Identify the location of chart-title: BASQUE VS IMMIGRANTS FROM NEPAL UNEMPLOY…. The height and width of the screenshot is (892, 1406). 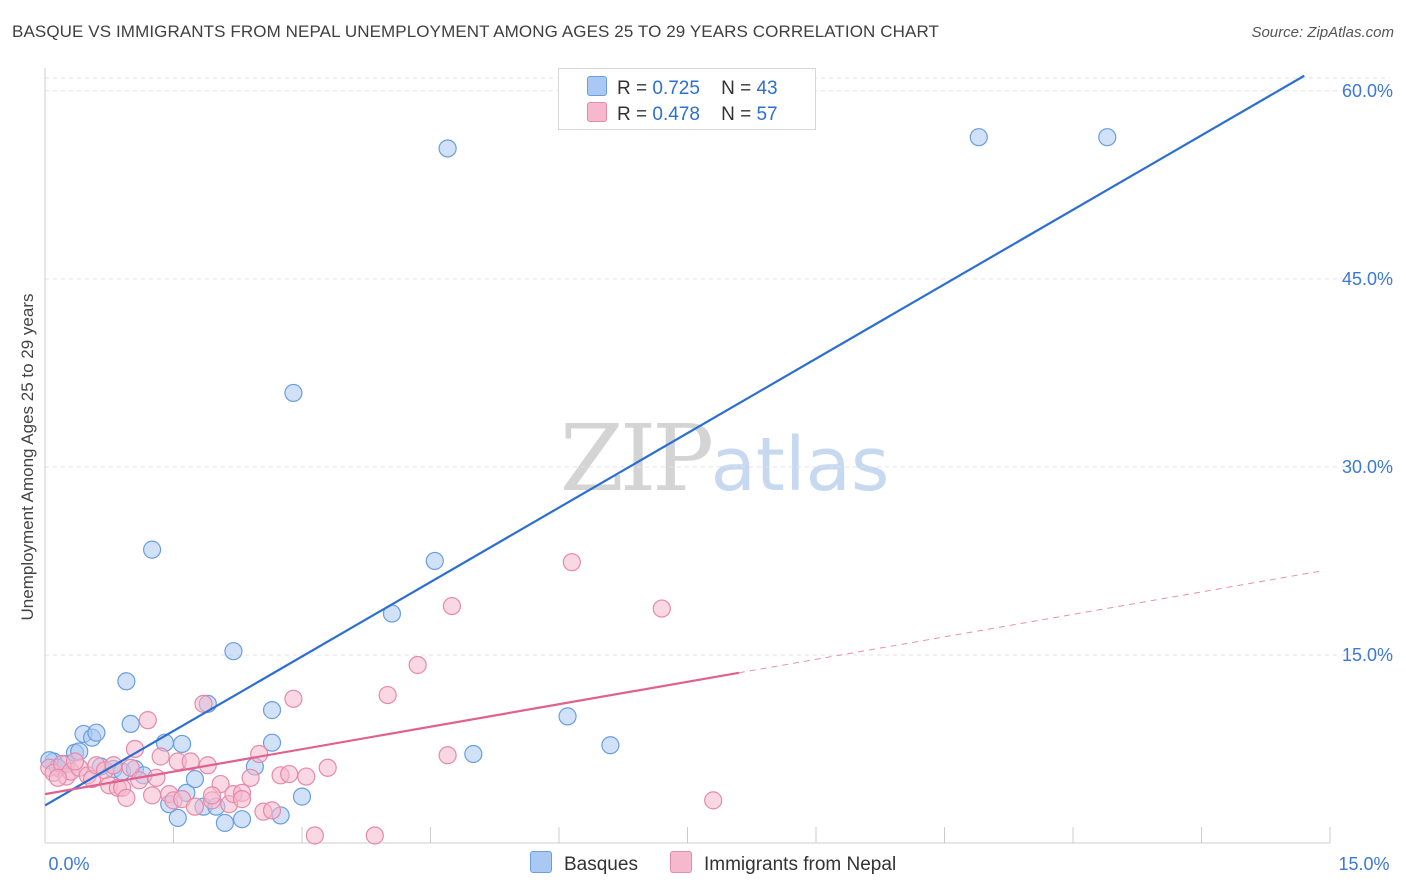
(476, 31).